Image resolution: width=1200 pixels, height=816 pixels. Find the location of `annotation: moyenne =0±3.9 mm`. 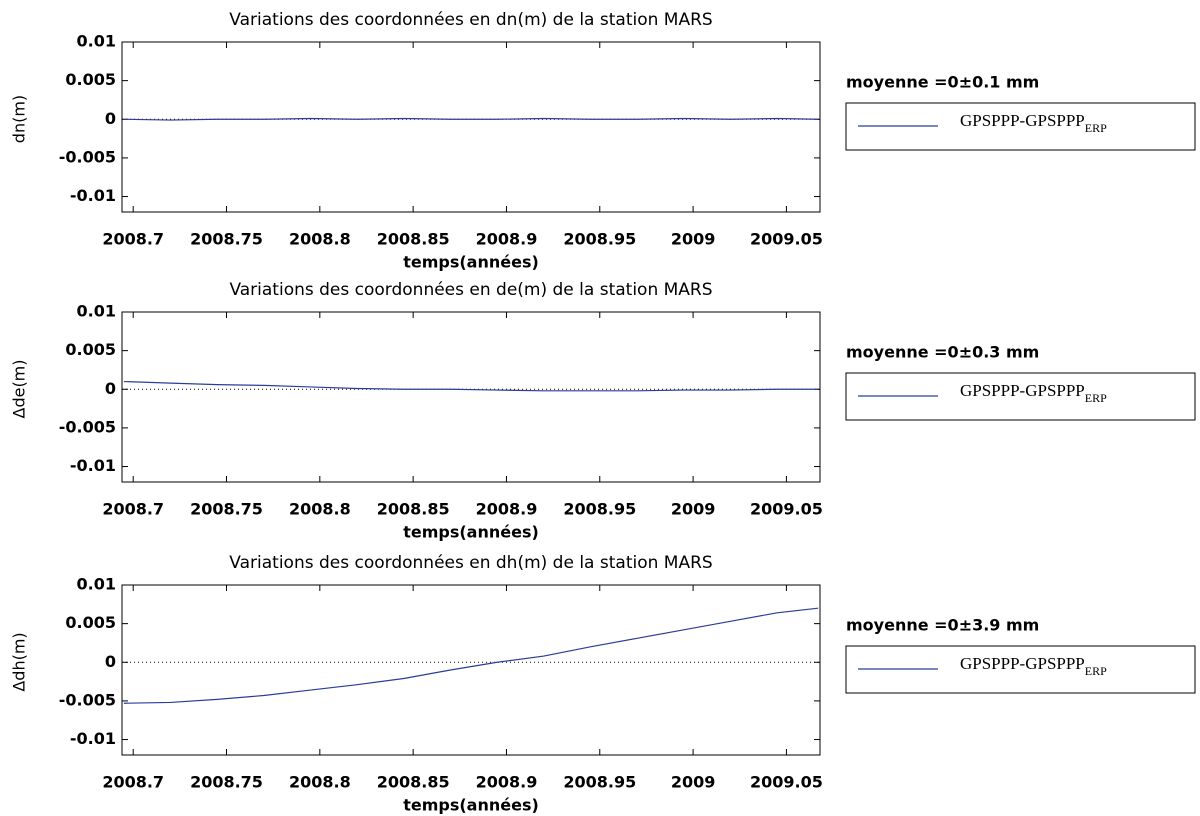

annotation: moyenne =0±3.9 mm is located at coordinates (942, 625).